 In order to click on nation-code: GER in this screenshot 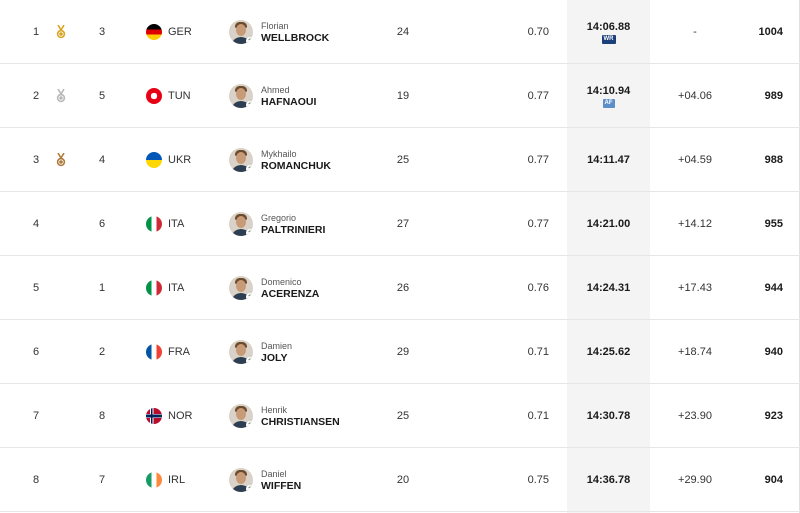, I will do `click(180, 32)`.